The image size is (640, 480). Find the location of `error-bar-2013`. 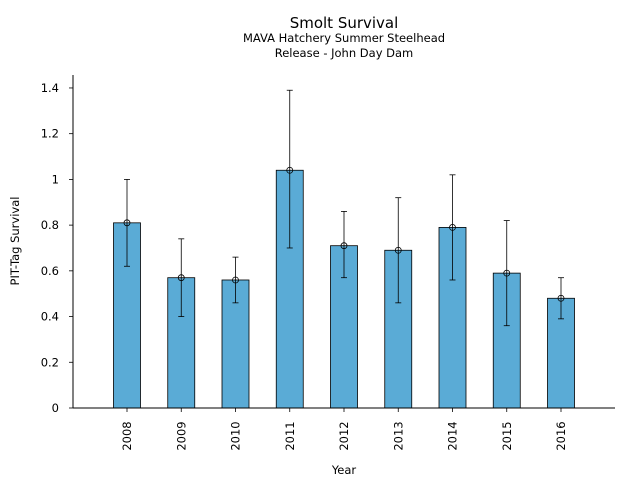

error-bar-2013 is located at coordinates (398, 250).